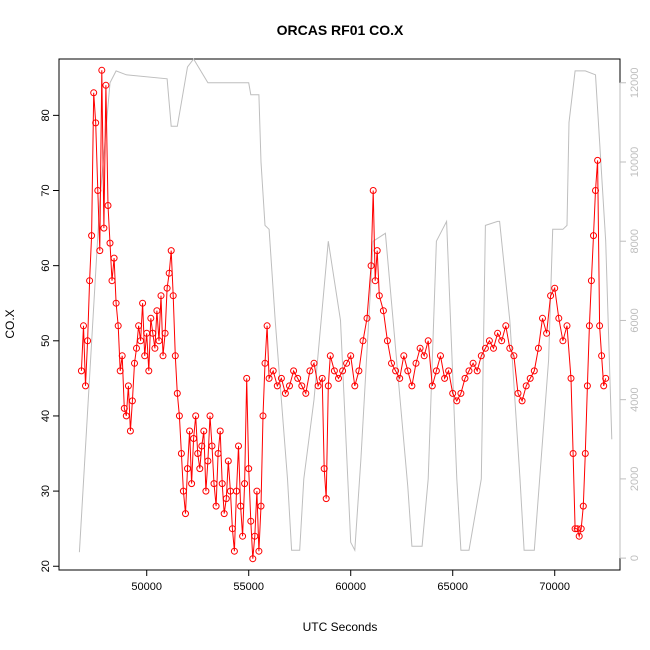 This screenshot has height=650, width=650. What do you see at coordinates (46, 491) in the screenshot?
I see `y-tick-label: 30` at bounding box center [46, 491].